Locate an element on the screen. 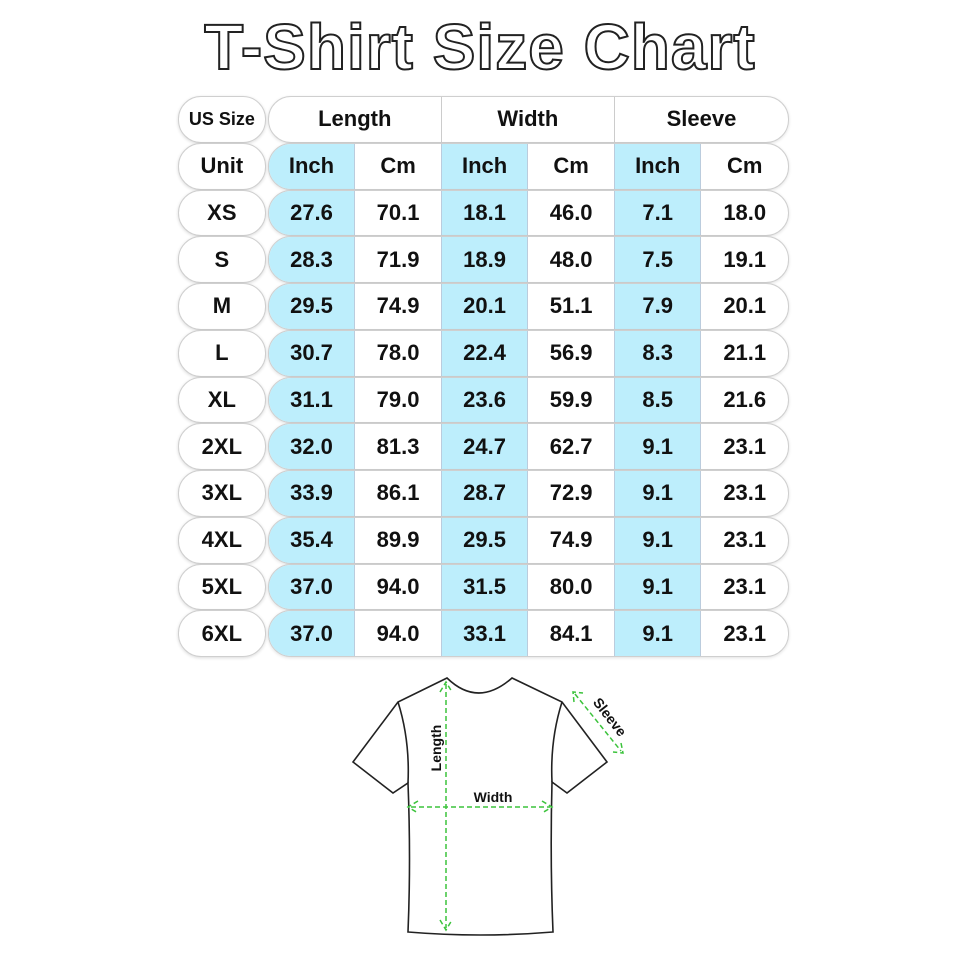 Image resolution: width=960 pixels, height=960 pixels. value-cell: 79.0 is located at coordinates (398, 400).